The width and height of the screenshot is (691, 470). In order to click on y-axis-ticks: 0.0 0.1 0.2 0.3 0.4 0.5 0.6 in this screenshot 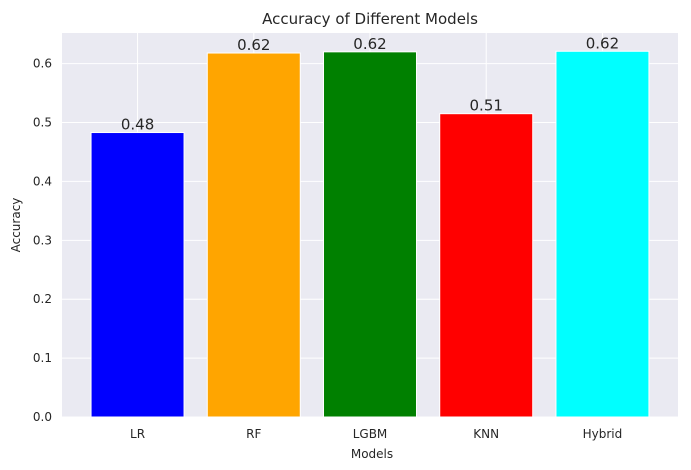, I will do `click(42, 240)`.